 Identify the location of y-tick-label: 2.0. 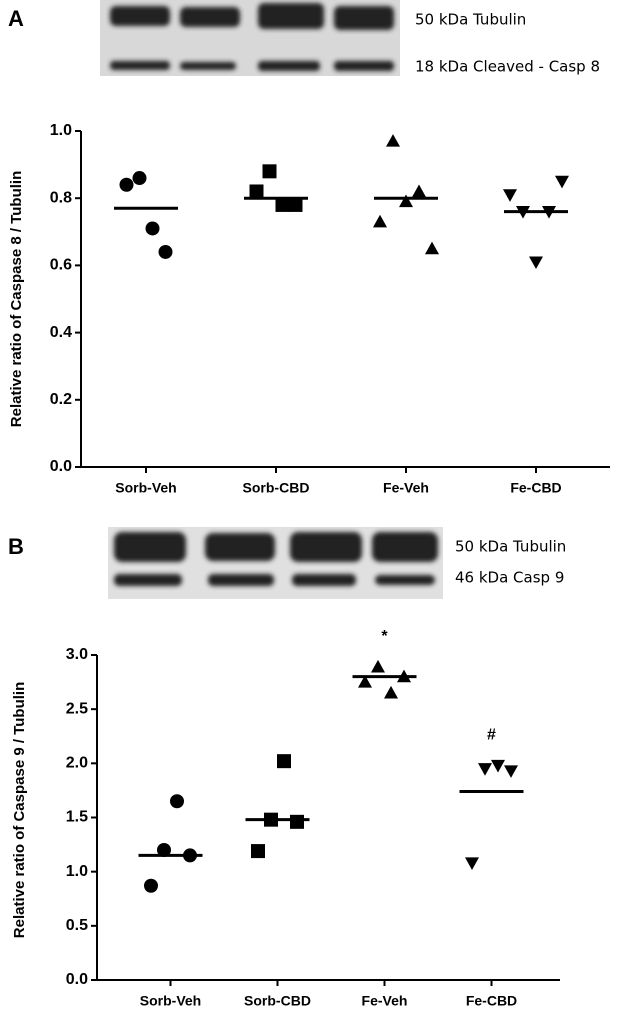
(77, 763).